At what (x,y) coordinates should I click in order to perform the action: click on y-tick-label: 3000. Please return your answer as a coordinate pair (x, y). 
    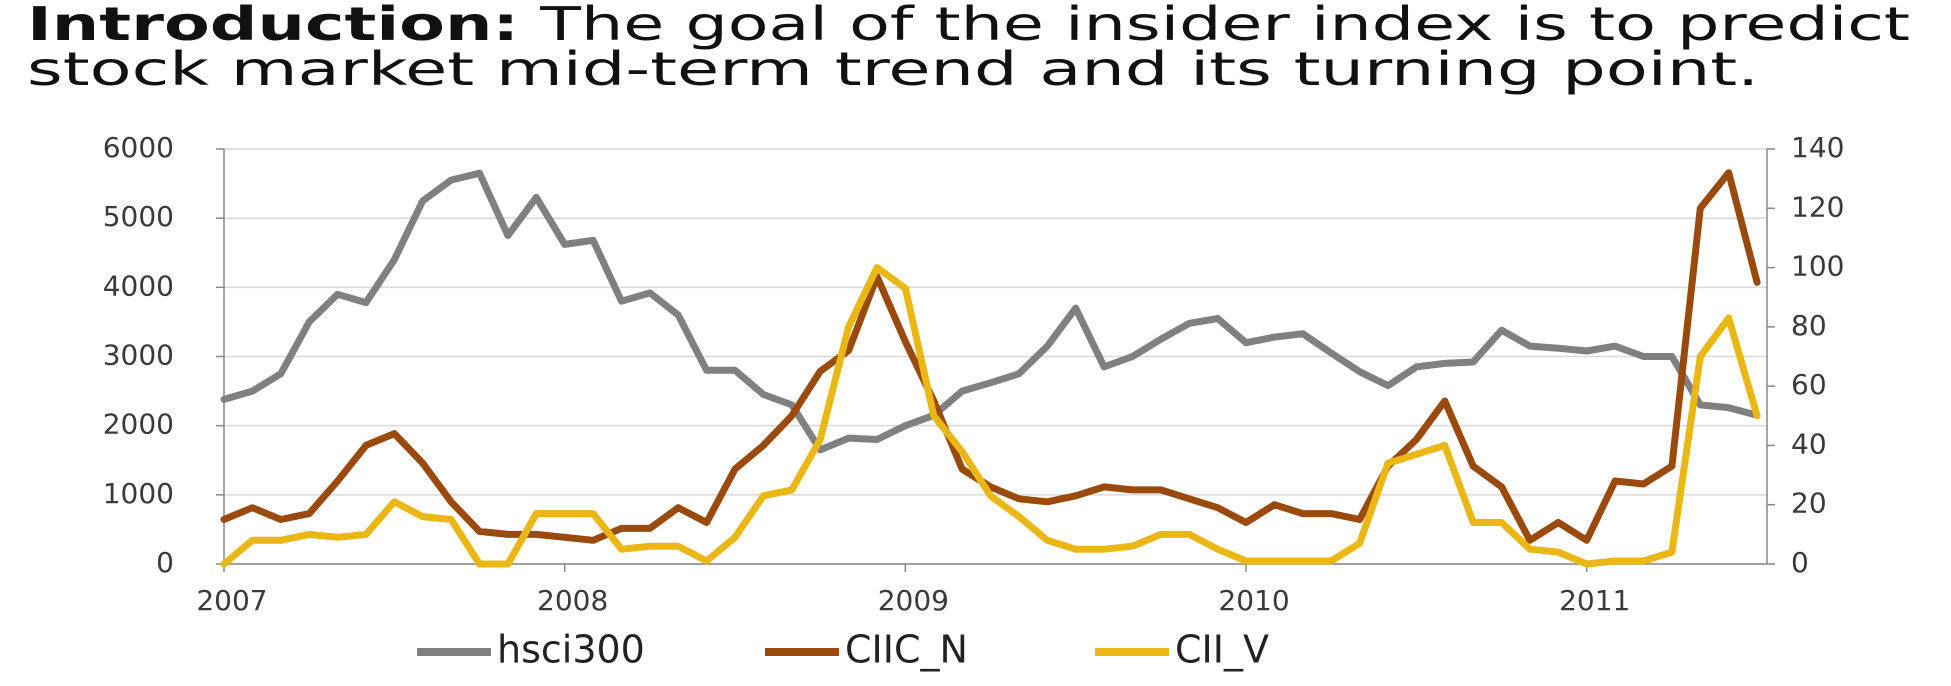
    Looking at the image, I should click on (138, 355).